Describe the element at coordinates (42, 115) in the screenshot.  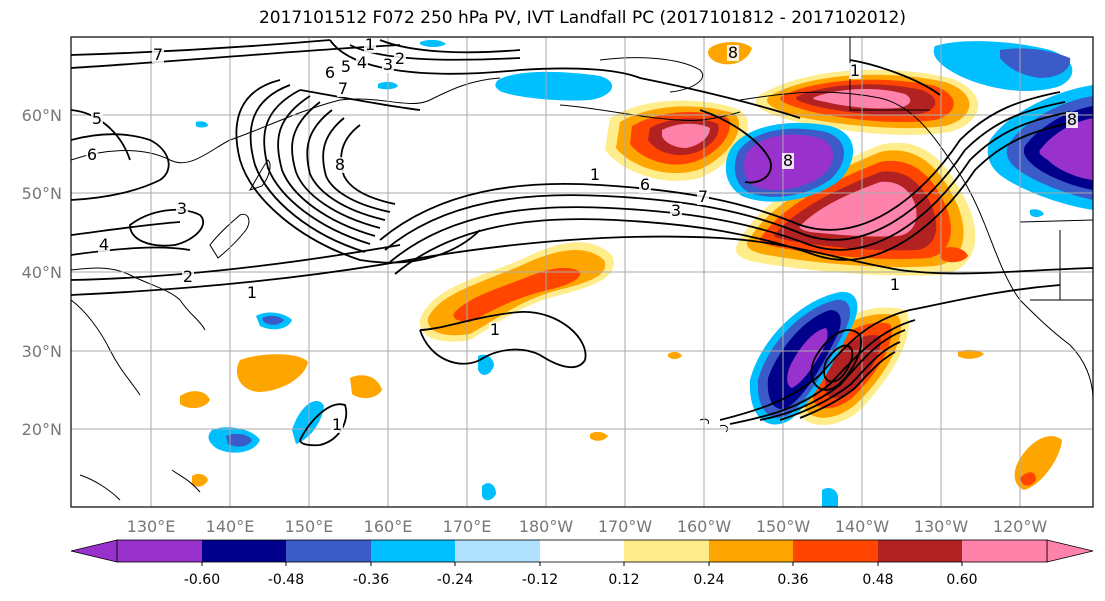
I see `lat-tick-label: 60°N` at that location.